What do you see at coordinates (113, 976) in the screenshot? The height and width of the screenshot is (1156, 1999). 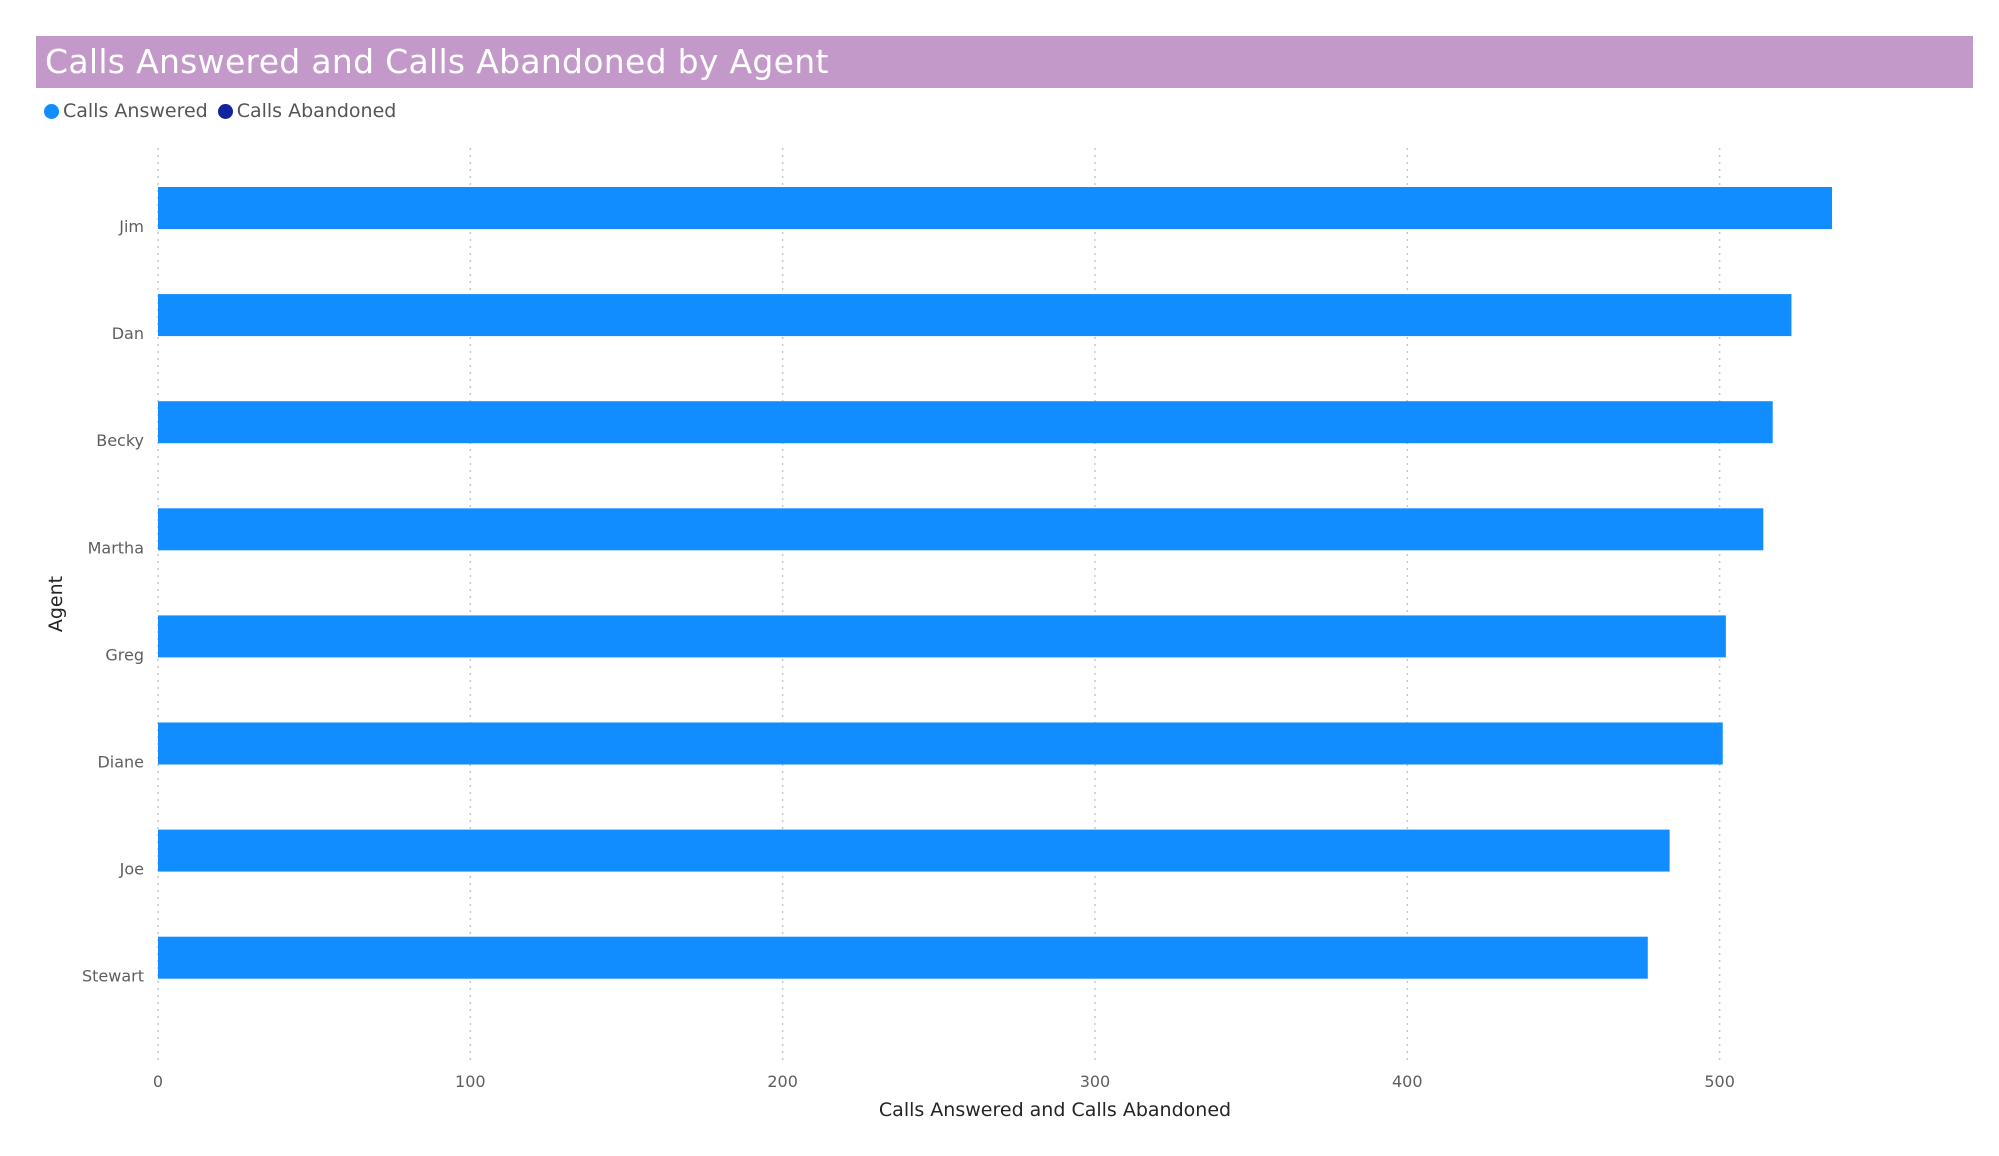 I see `category-label: Stewart` at bounding box center [113, 976].